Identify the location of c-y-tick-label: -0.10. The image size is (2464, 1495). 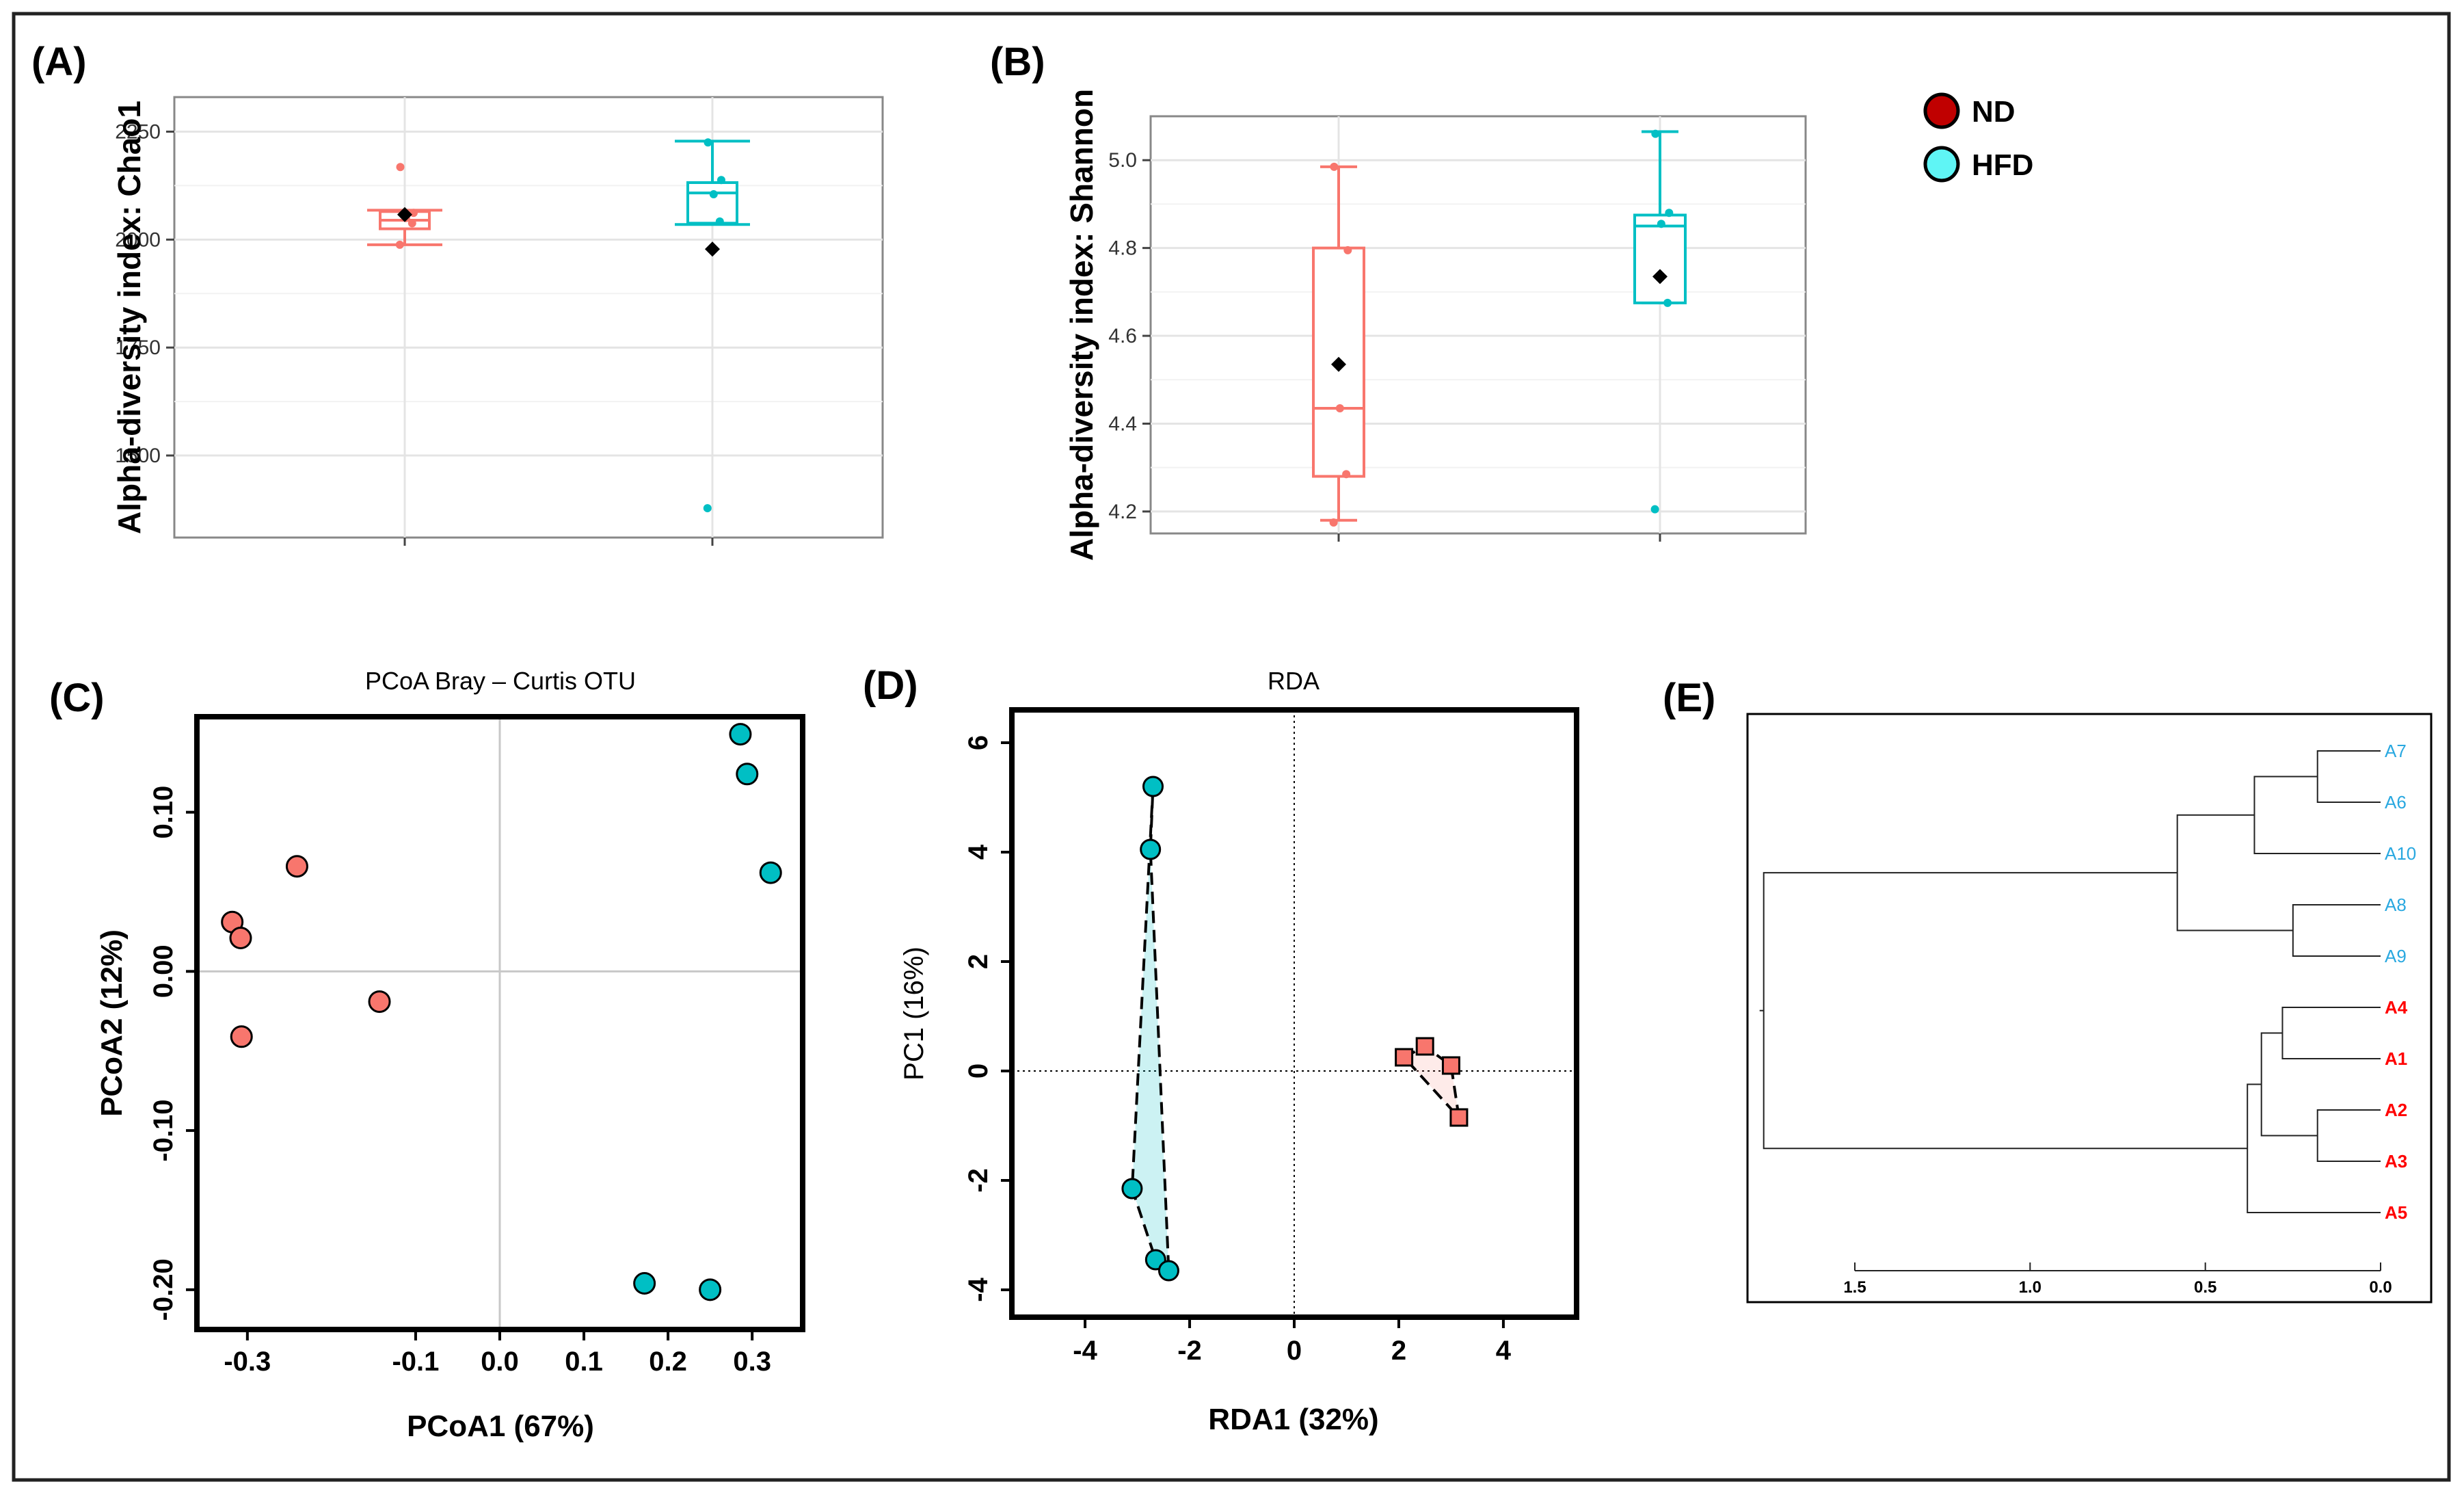
(163, 1131).